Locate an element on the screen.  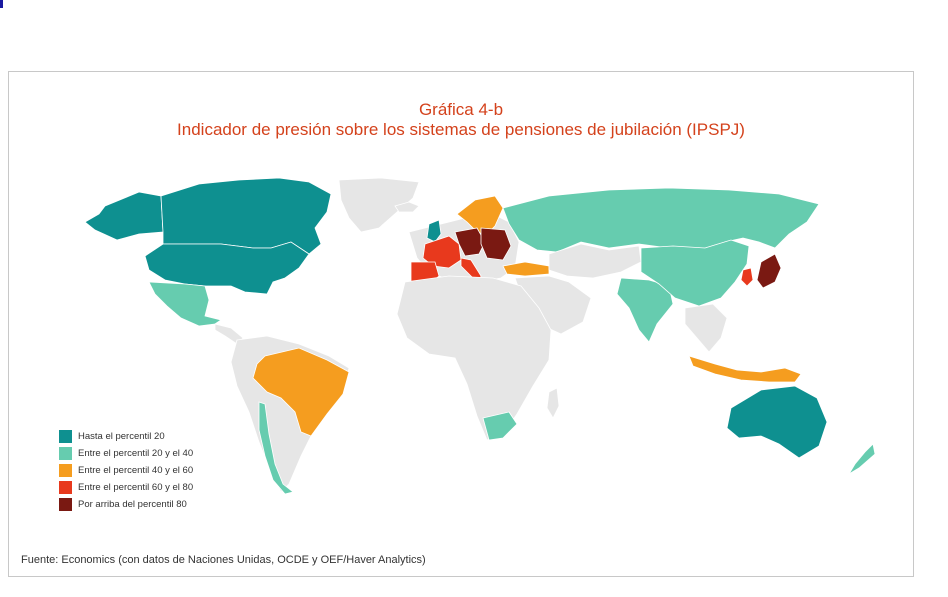
region-greenland is located at coordinates (379, 205).